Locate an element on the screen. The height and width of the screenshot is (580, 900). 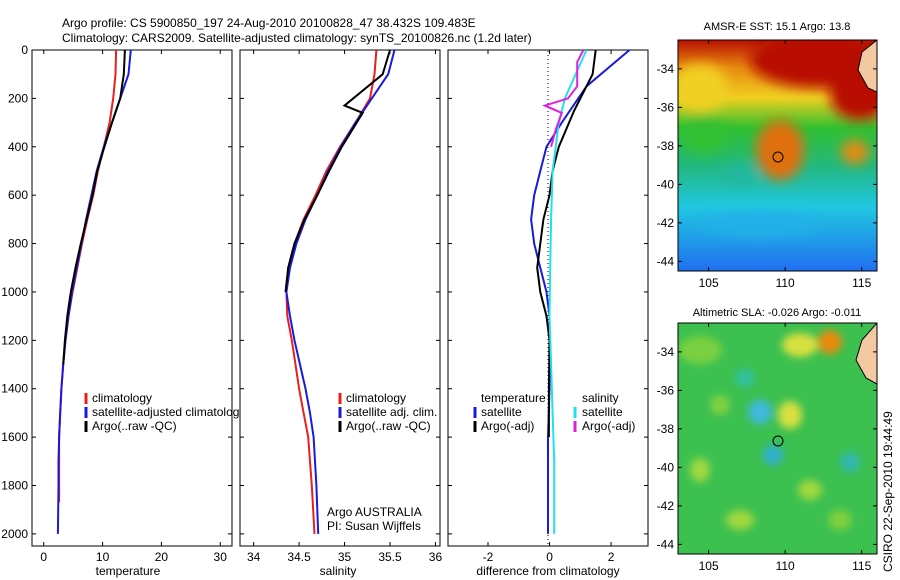
sla-map-title: Altimetric SLA: -0.026 Argo: -0.011 is located at coordinates (777, 313).